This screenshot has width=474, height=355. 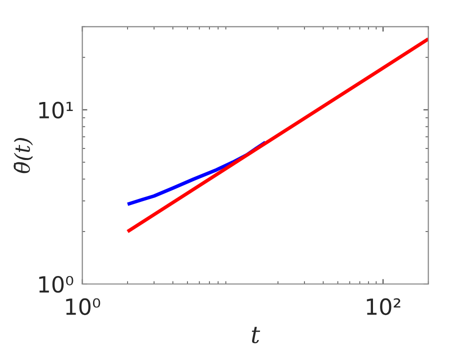 I want to click on y-axis-title: θ̄(t), so click(x=23, y=156).